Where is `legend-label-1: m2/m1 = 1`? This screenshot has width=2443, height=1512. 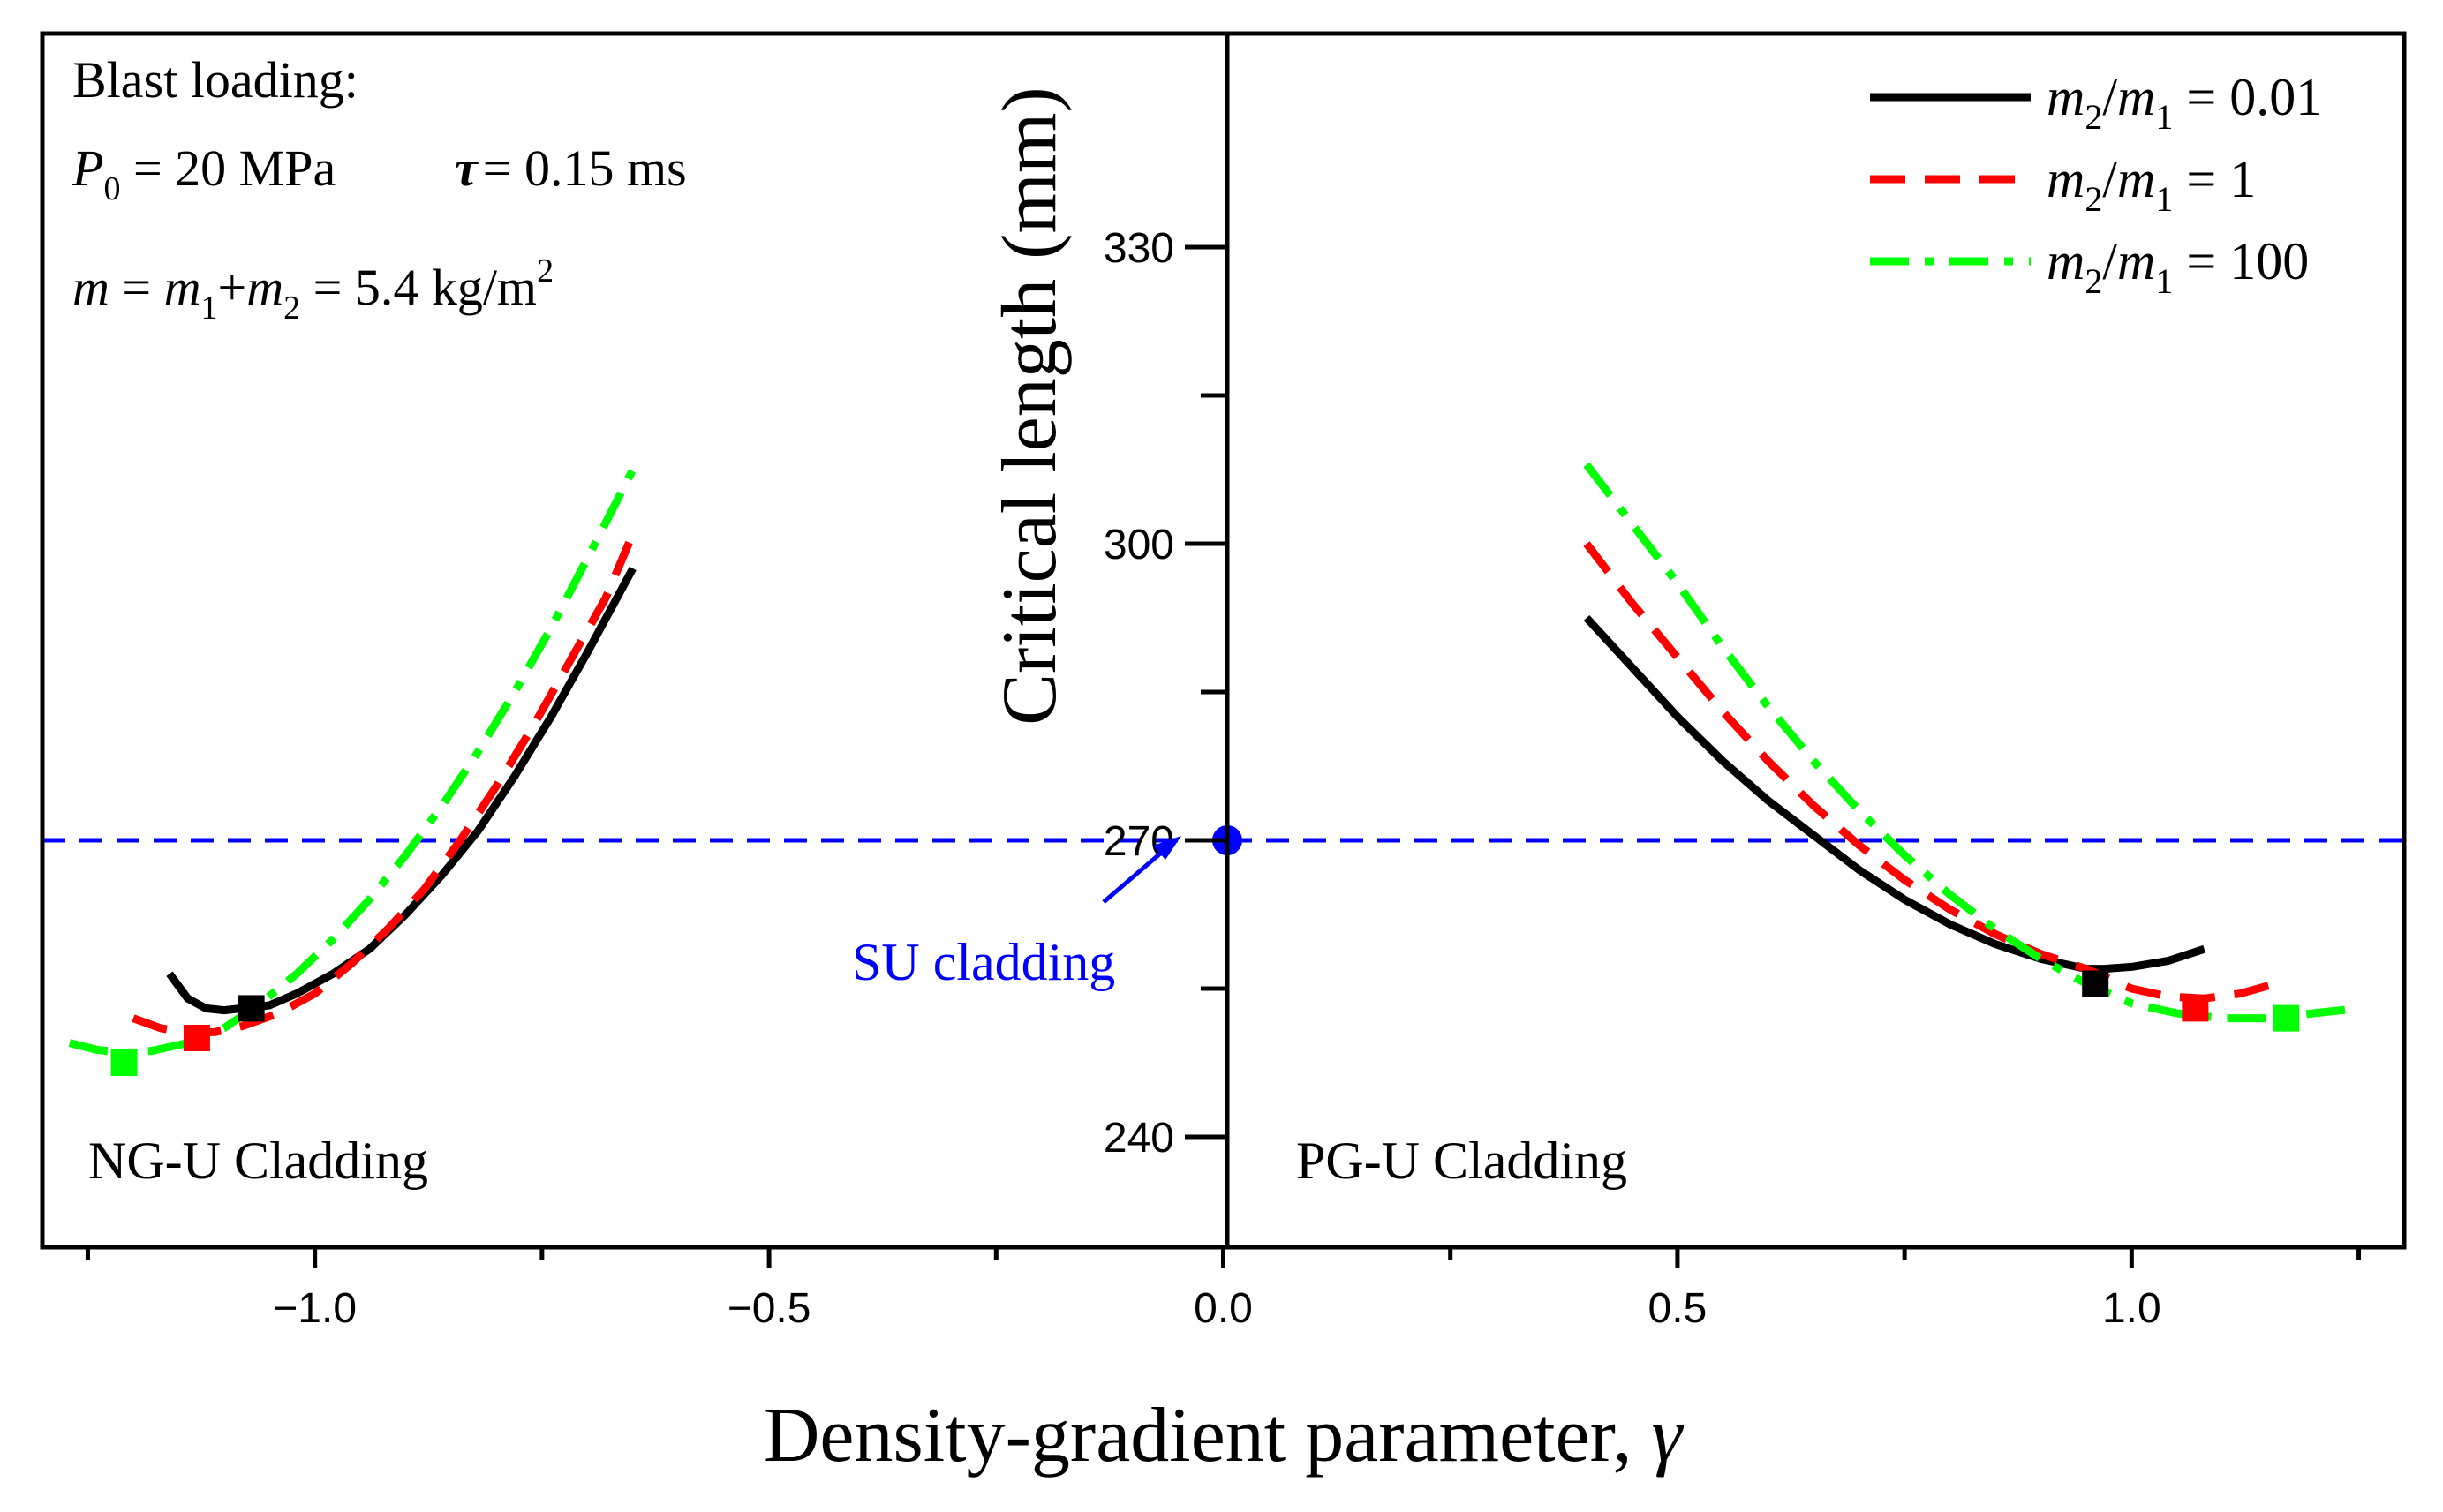 legend-label-1: m2/m1 = 1 is located at coordinates (2151, 184).